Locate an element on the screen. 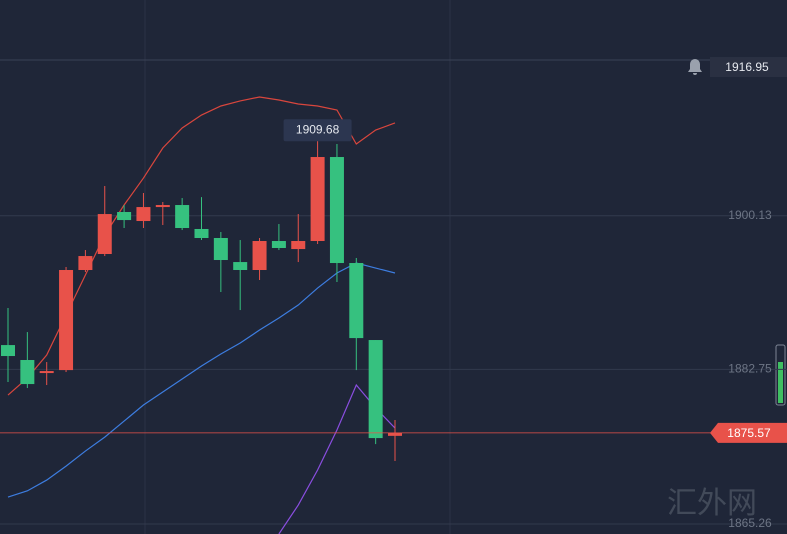 This screenshot has width=787, height=534. price-tag-label: 1875.57 is located at coordinates (749, 433).